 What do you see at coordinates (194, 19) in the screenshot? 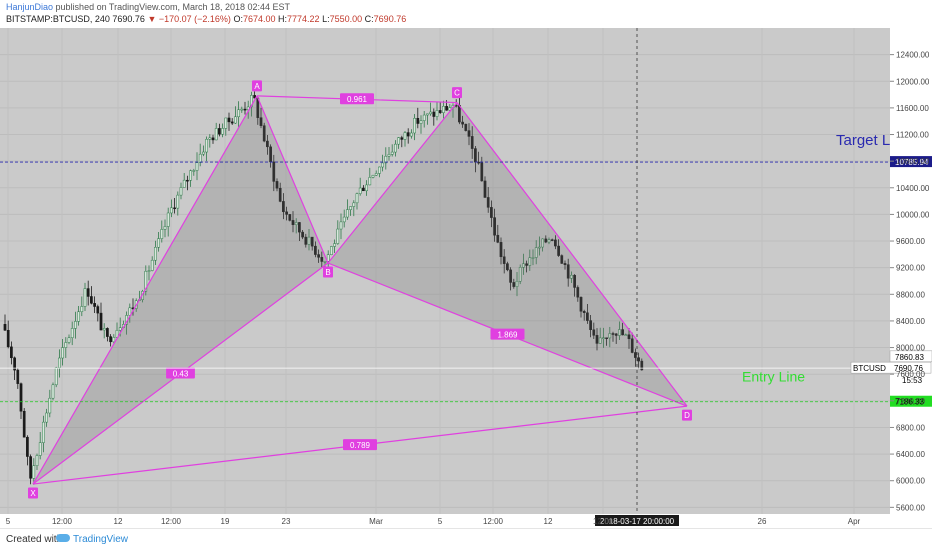
I see `price-change: −170.07 (−2.16%)` at bounding box center [194, 19].